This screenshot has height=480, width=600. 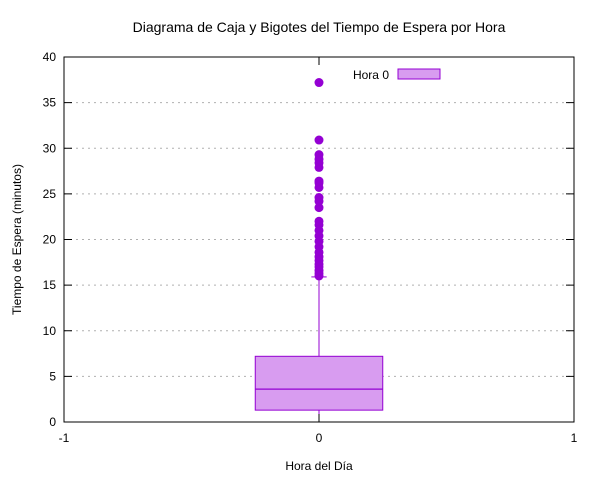 I want to click on y-tick-label: 10, so click(x=50, y=331).